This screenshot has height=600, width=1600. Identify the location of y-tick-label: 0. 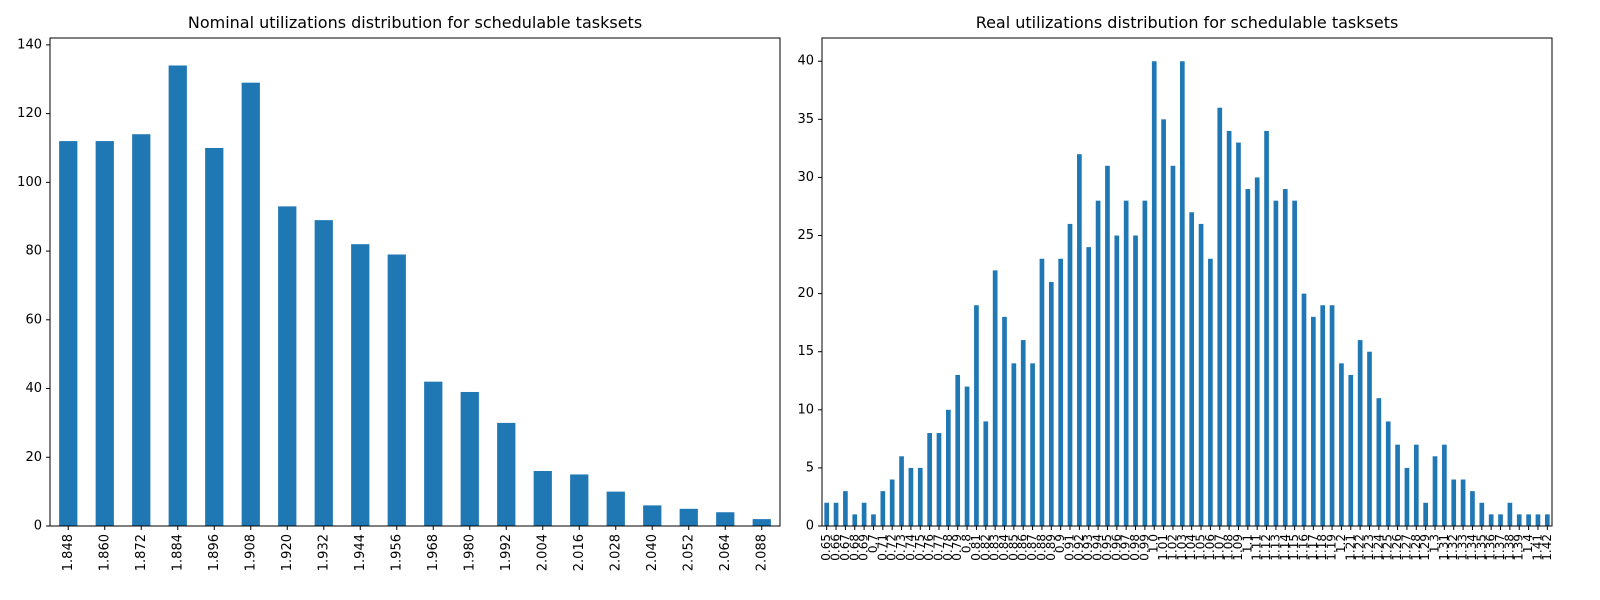
(810, 526).